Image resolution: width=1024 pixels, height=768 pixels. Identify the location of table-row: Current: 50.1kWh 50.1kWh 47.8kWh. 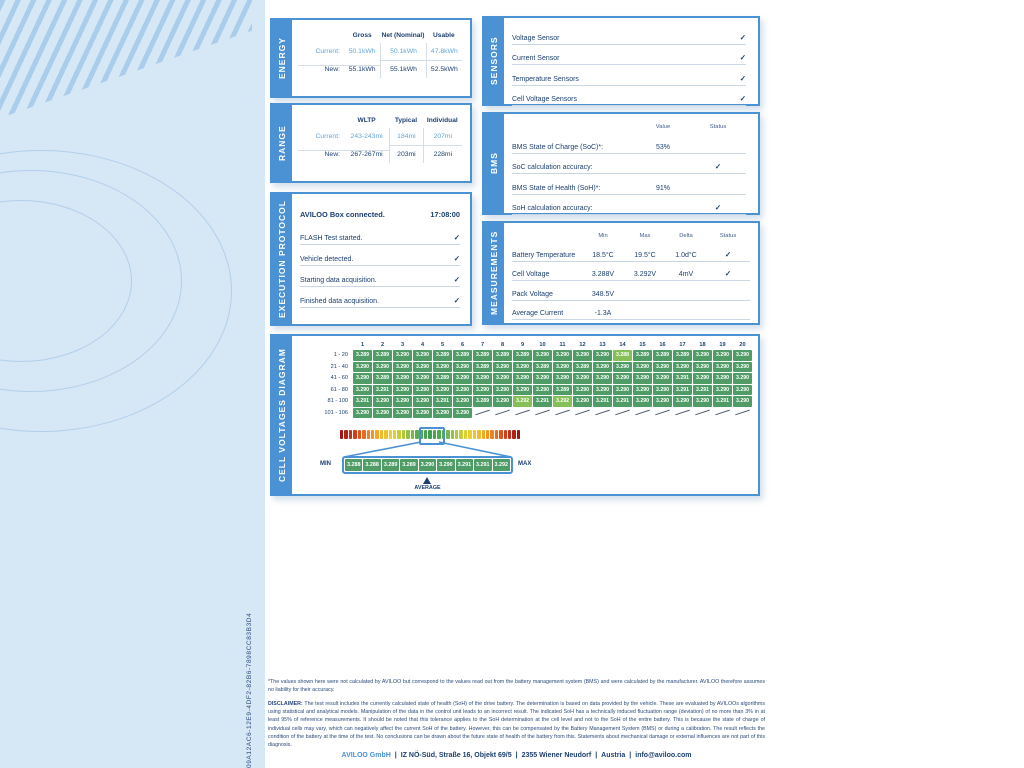
(380, 51).